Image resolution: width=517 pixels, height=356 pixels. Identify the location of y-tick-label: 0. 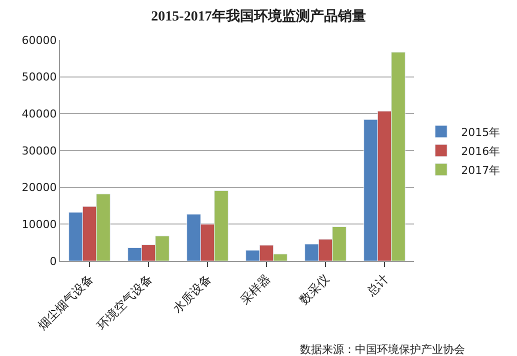
(53, 261).